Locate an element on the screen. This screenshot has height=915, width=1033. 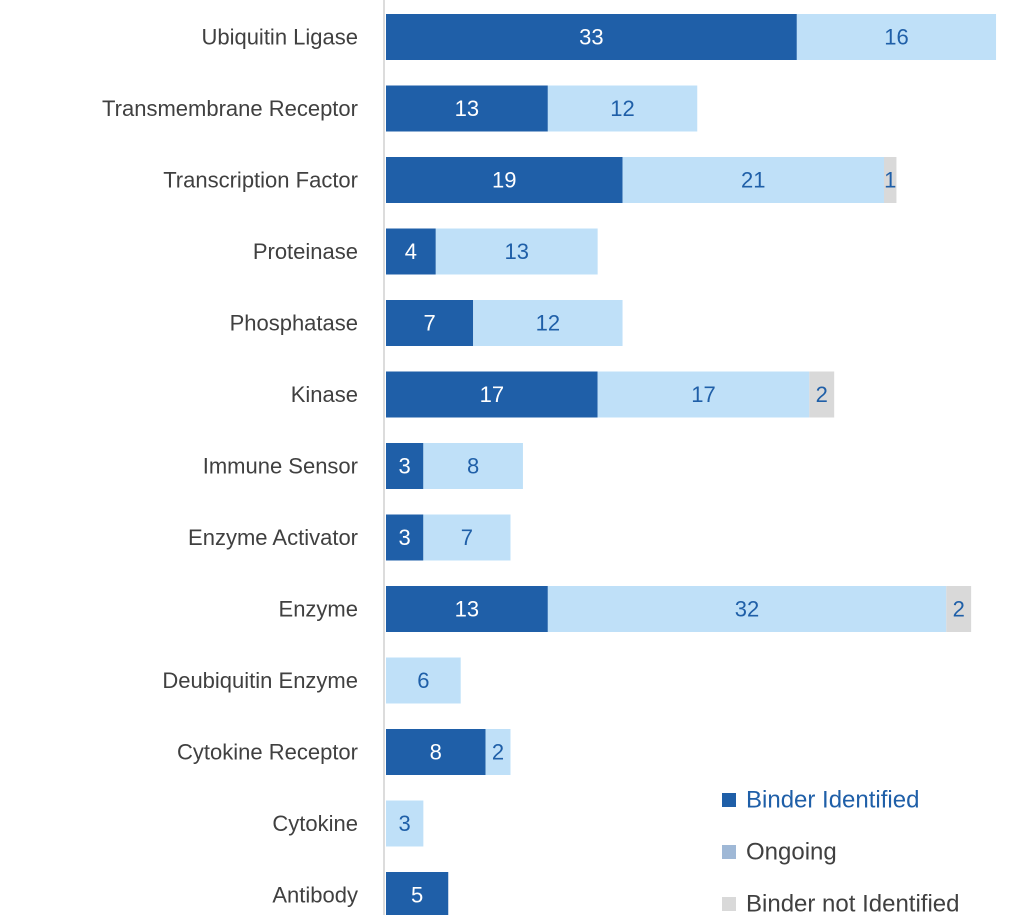
category-label: Transcription Factor is located at coordinates (260, 180).